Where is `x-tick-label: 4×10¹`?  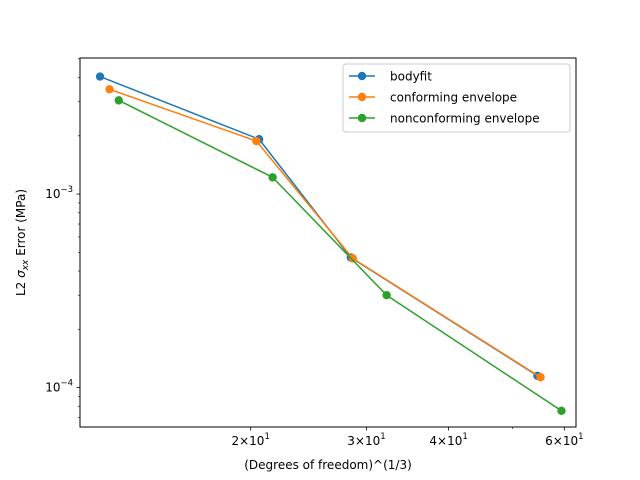 x-tick-label: 4×10¹ is located at coordinates (448, 440).